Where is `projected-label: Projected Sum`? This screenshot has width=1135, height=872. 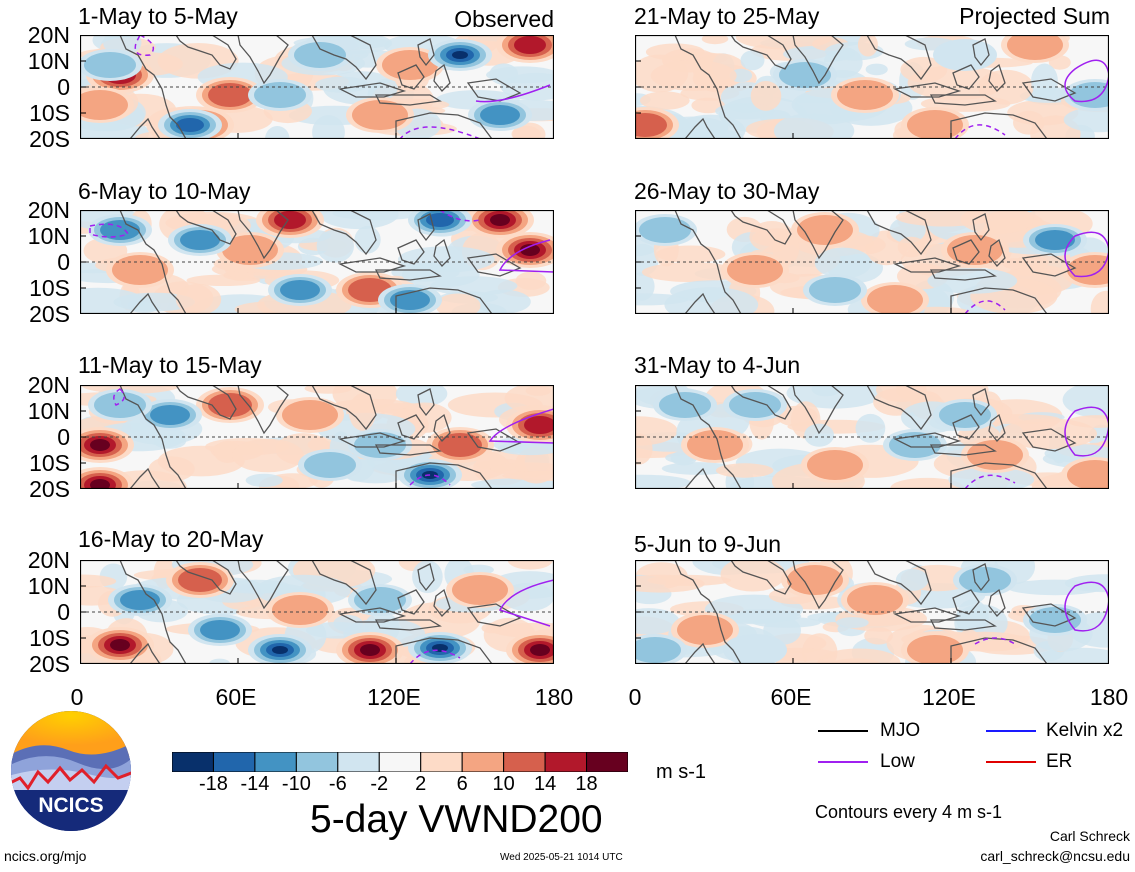
projected-label: Projected Sum is located at coordinates (1034, 16).